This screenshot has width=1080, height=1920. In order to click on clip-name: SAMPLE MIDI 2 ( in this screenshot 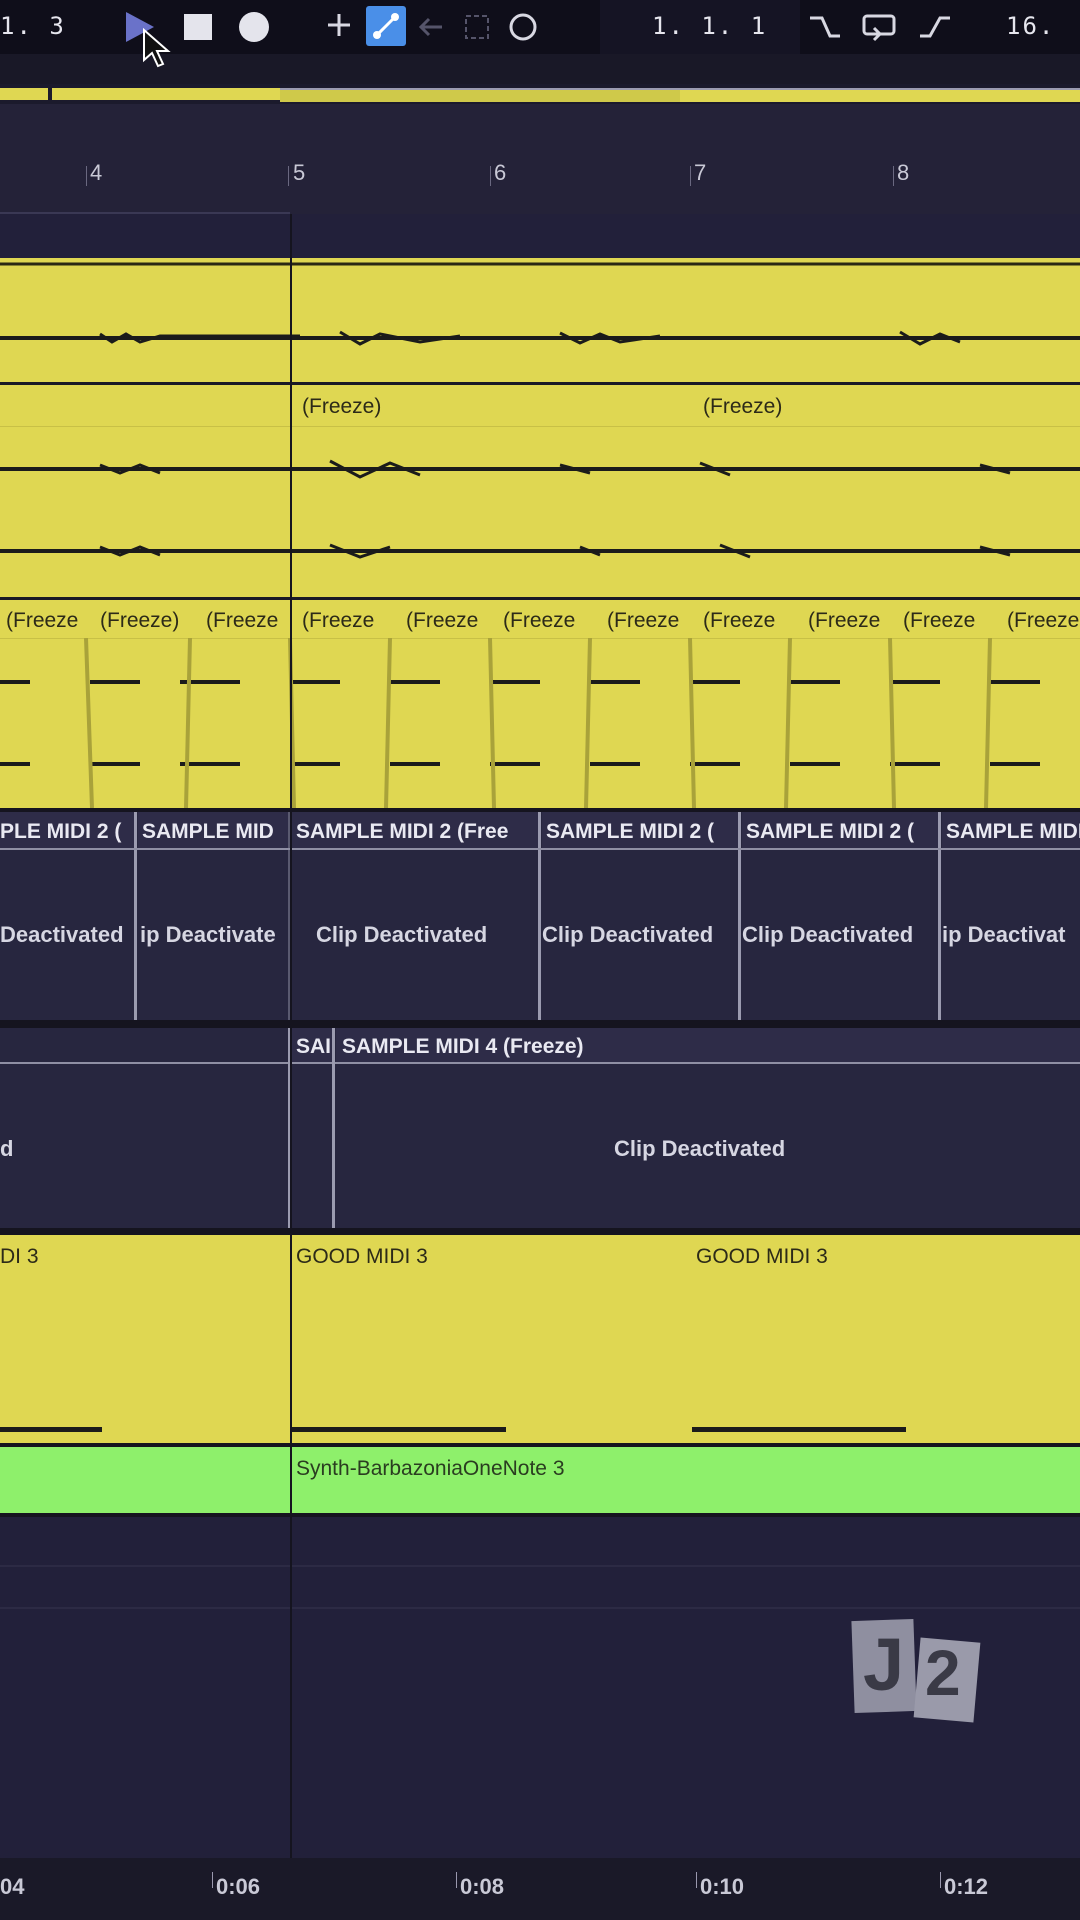, I will do `click(630, 831)`.